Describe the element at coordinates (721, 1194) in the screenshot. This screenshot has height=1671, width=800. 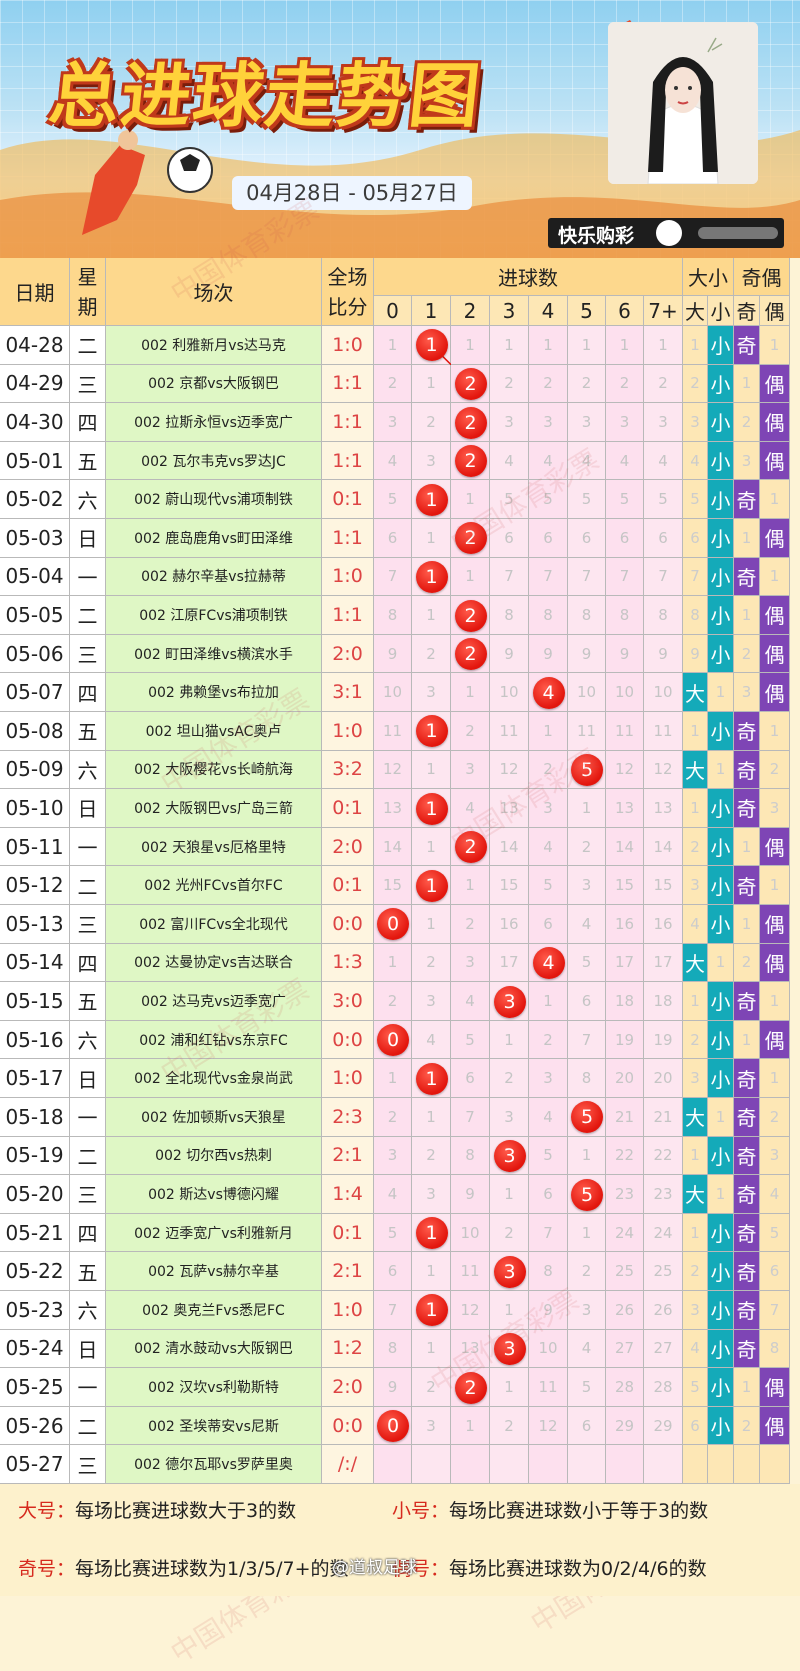
I see `row-small: 1` at that location.